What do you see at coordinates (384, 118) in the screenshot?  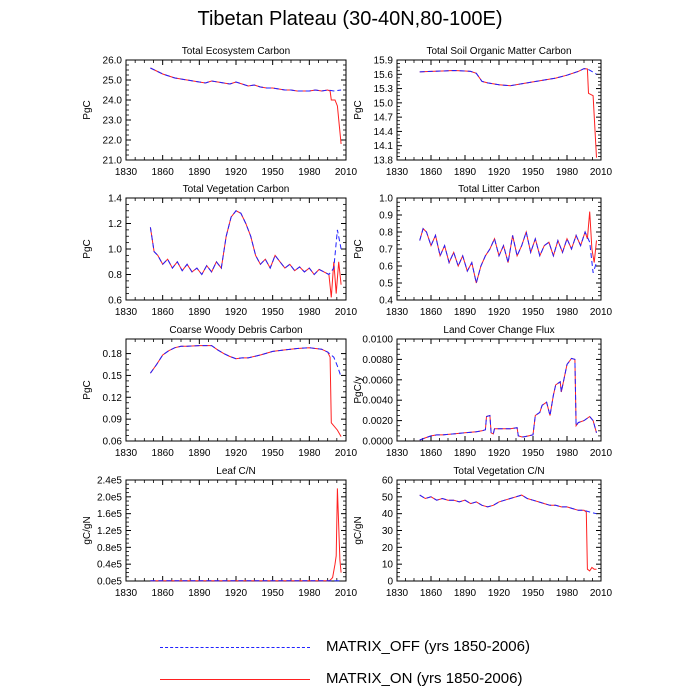 I see `y-tick-label: 14.7` at bounding box center [384, 118].